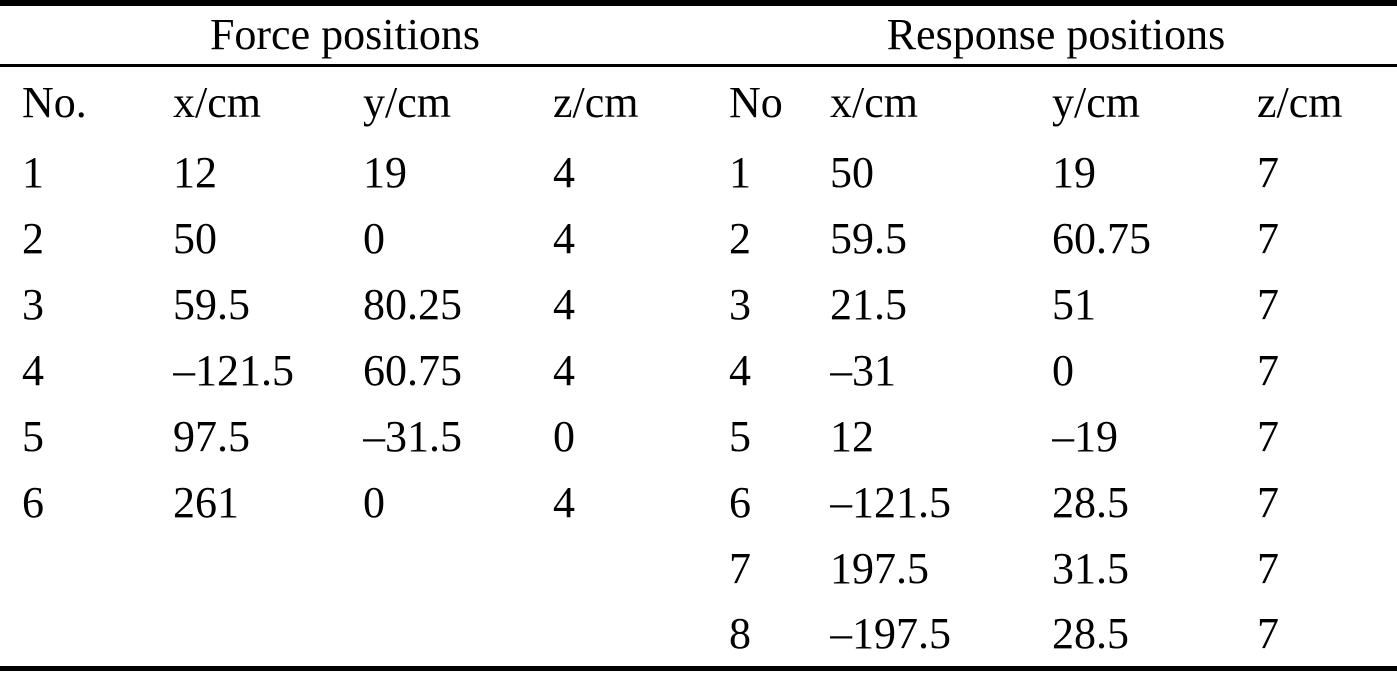 The height and width of the screenshot is (679, 1397). I want to click on group-header-row: Force positions Response positions, so click(698, 35).